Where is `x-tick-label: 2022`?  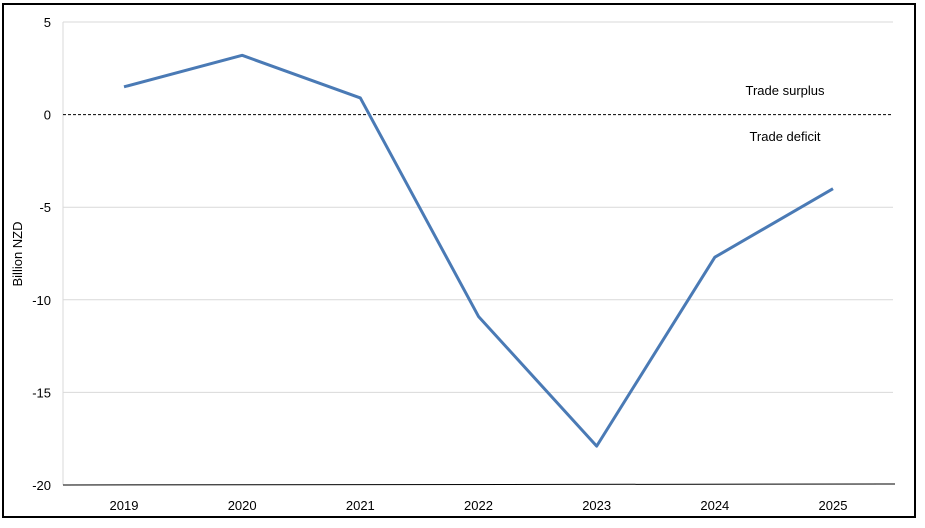
x-tick-label: 2022 is located at coordinates (478, 505).